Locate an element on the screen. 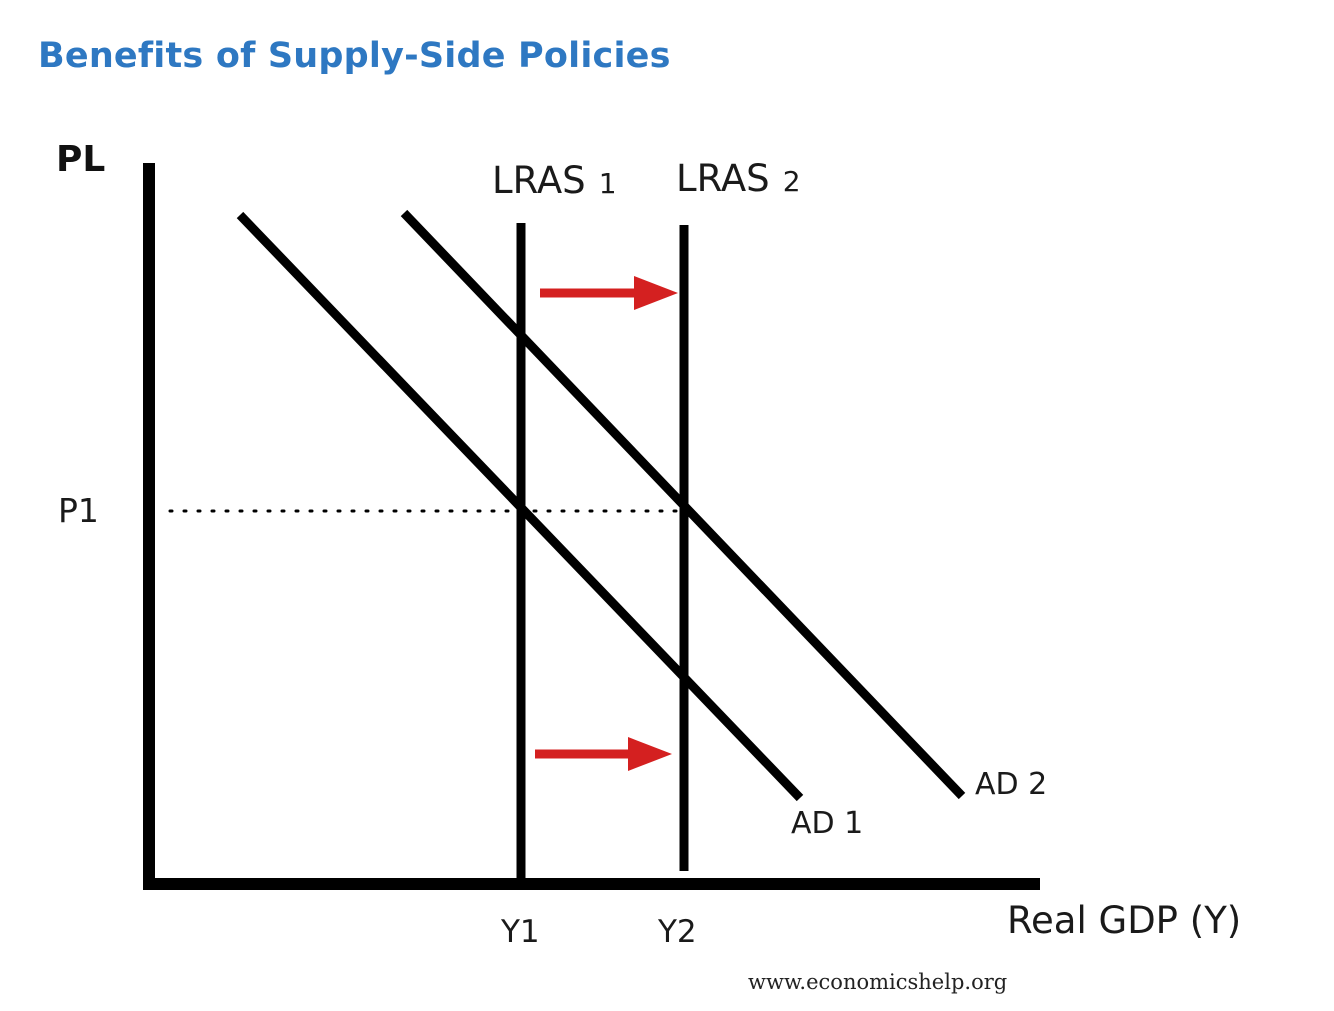 The width and height of the screenshot is (1334, 1011). shift-arrow-lower is located at coordinates (603, 754).